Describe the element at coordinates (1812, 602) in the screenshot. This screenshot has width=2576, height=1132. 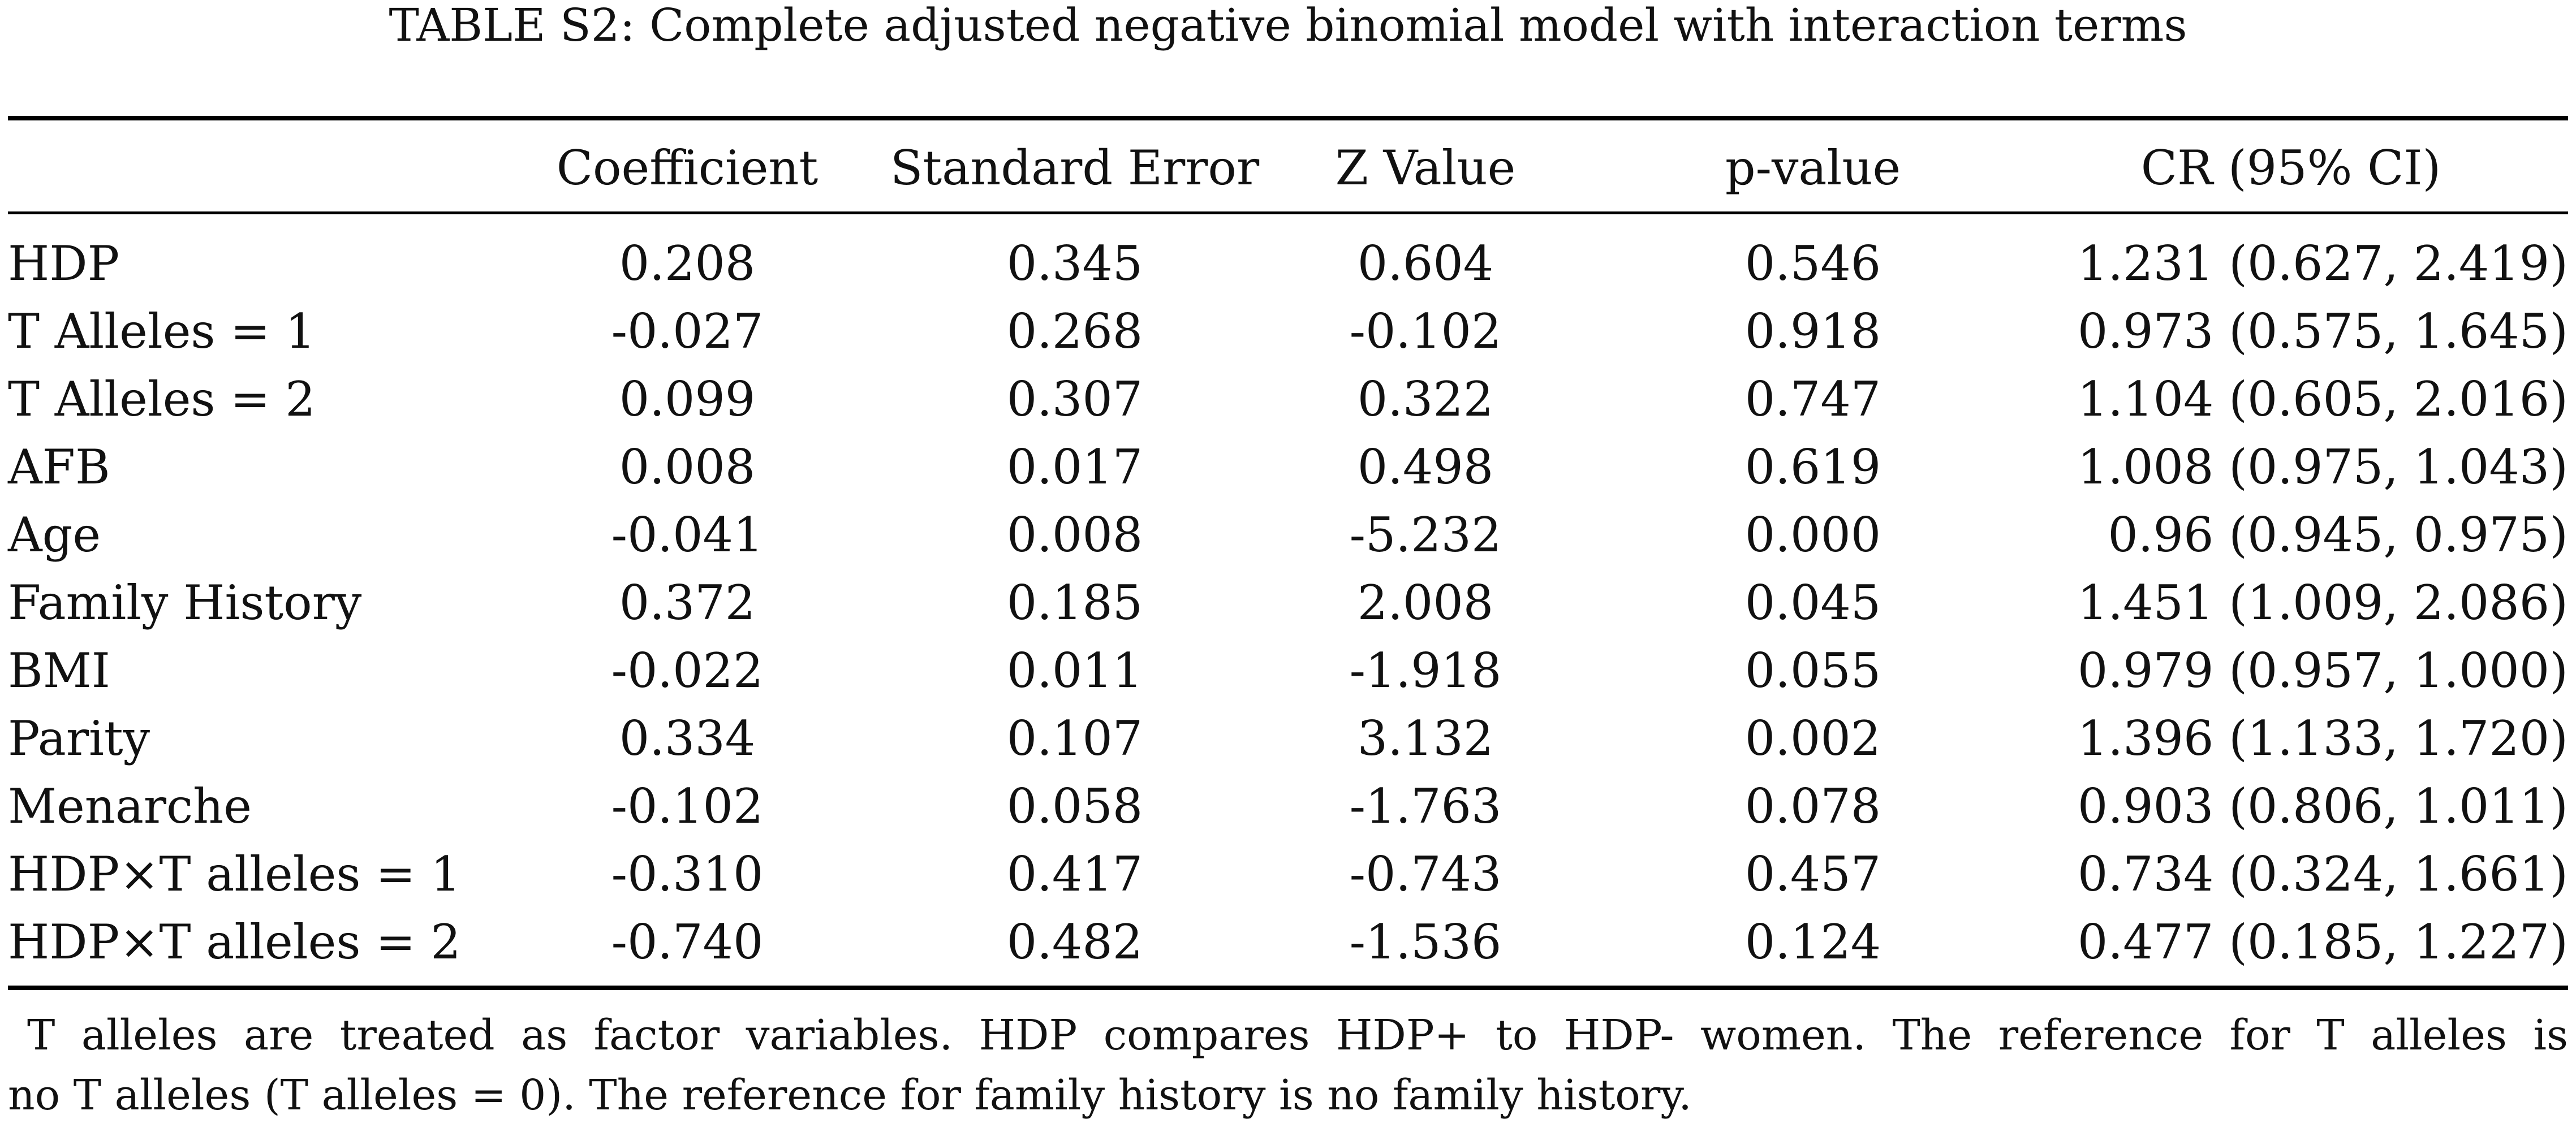
I see `cell-p-value: 0.045` at that location.